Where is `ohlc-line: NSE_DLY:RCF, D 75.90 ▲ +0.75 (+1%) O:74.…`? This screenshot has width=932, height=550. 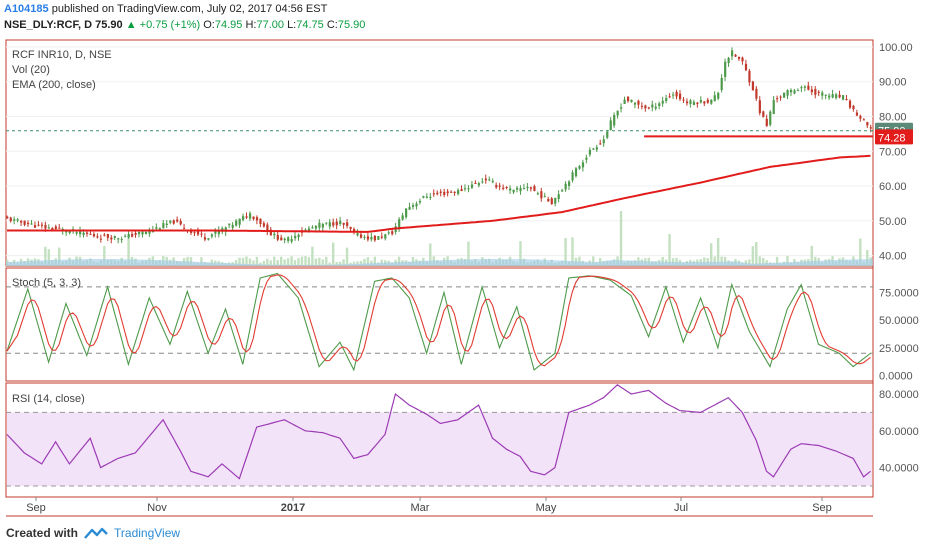 ohlc-line: NSE_DLY:RCF, D 75.90 ▲ +0.75 (+1%) O:74.… is located at coordinates (184, 25).